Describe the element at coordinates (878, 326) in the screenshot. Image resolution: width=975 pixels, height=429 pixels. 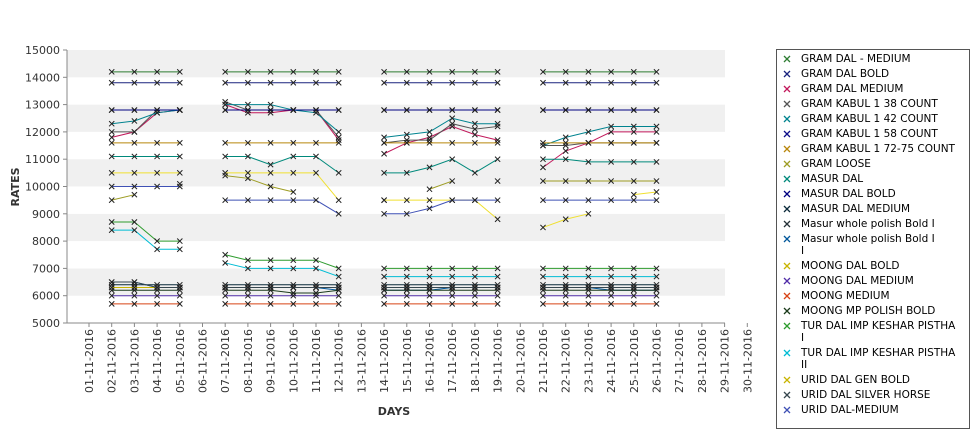
I see `legend-label: TUR DAL IMP KESHAR PISTHA` at that location.